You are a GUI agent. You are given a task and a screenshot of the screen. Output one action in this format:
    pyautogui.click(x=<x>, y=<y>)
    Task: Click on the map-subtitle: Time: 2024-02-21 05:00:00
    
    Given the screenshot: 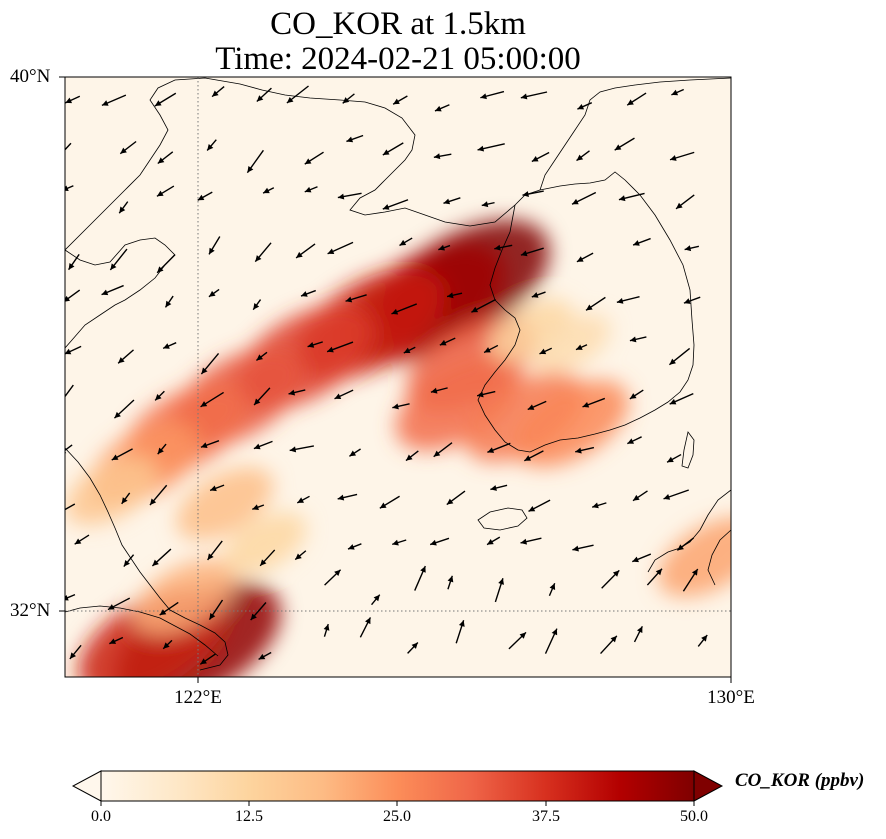 What is the action you would take?
    pyautogui.click(x=398, y=59)
    